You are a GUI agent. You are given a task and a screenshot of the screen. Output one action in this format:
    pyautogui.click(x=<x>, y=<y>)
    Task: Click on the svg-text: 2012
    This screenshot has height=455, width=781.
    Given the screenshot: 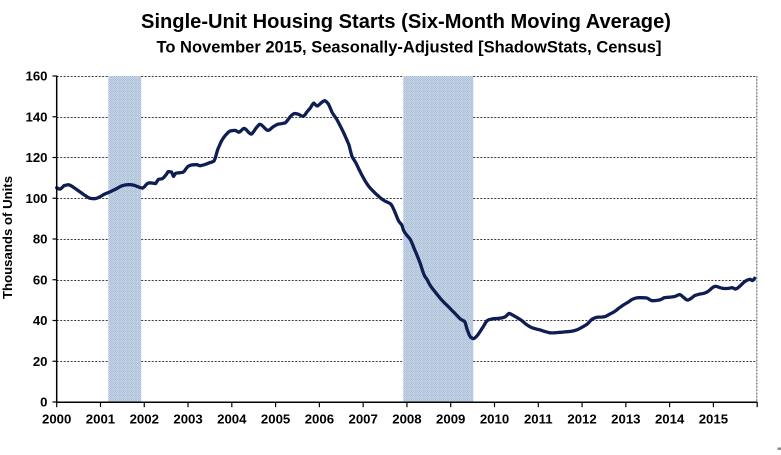 What is the action you would take?
    pyautogui.click(x=581, y=419)
    